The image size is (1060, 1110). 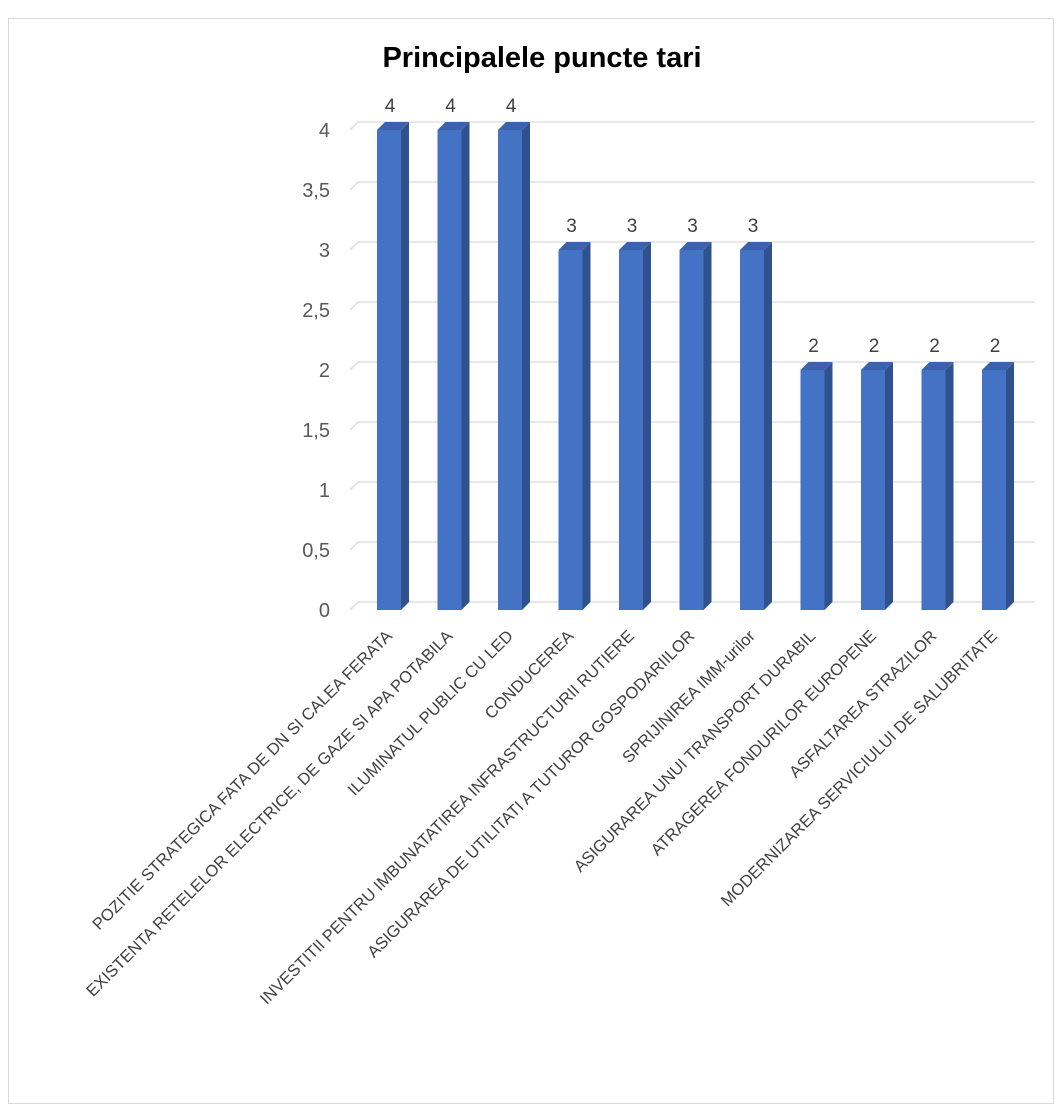 I want to click on y-tick-label: 1, so click(x=324, y=491).